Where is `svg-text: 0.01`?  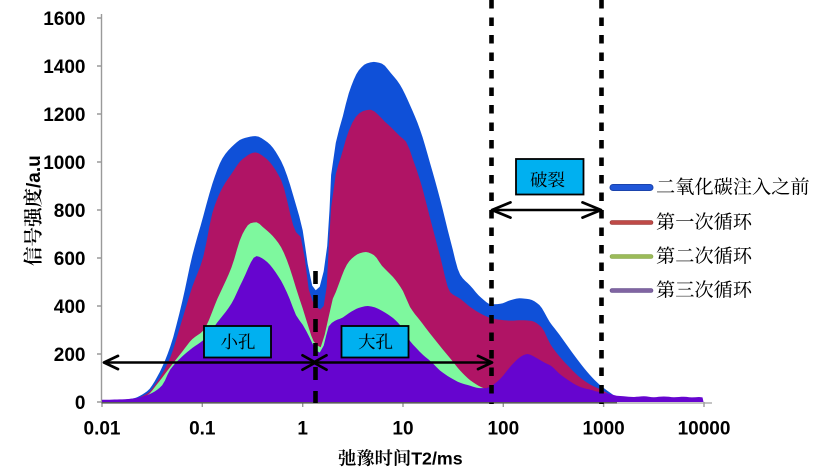 svg-text: 0.01 is located at coordinates (102, 429).